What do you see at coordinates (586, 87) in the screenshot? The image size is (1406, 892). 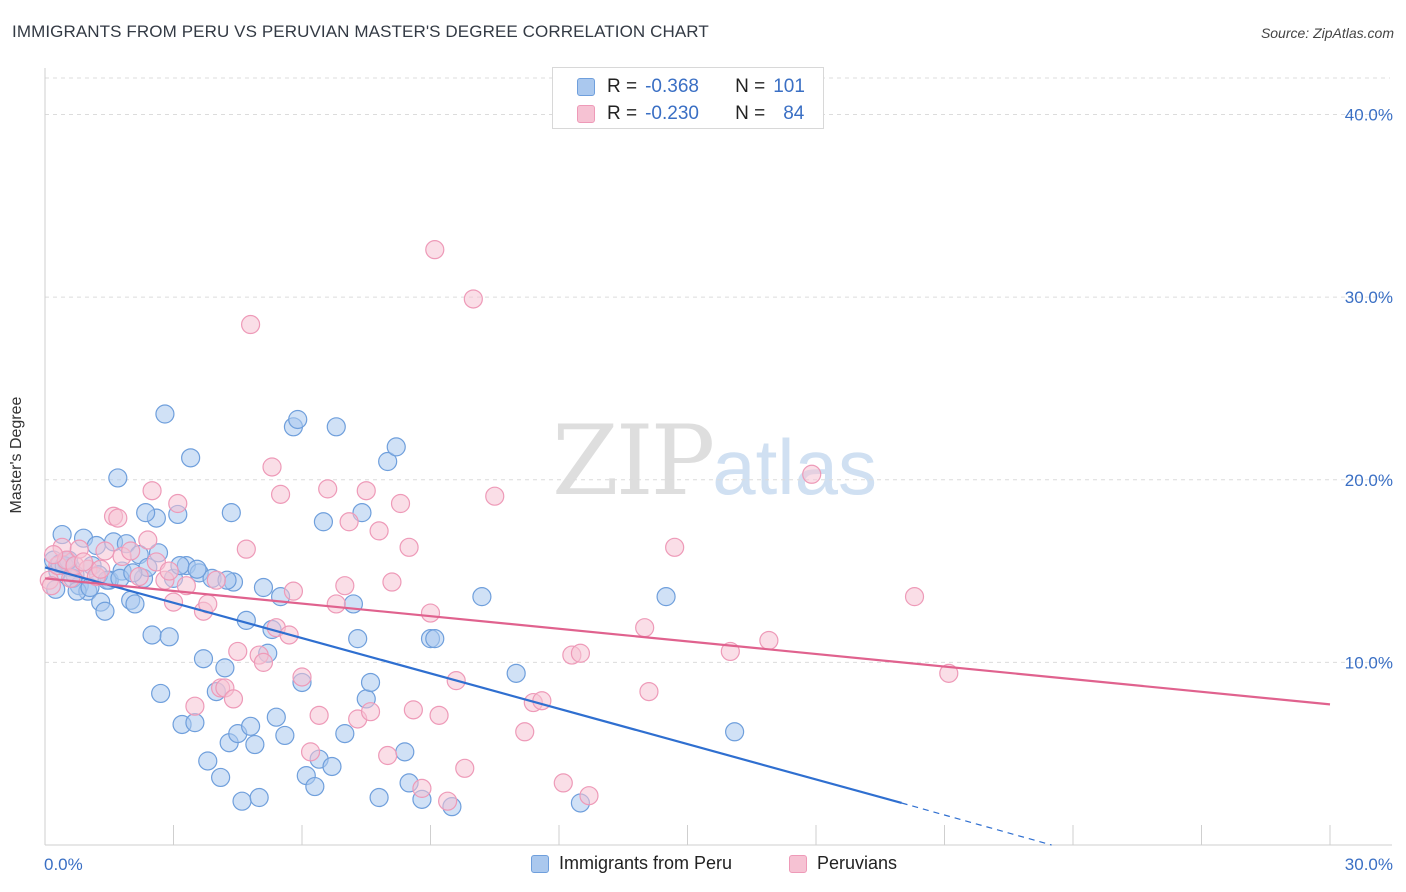 I see `legend-swatch-blue` at bounding box center [586, 87].